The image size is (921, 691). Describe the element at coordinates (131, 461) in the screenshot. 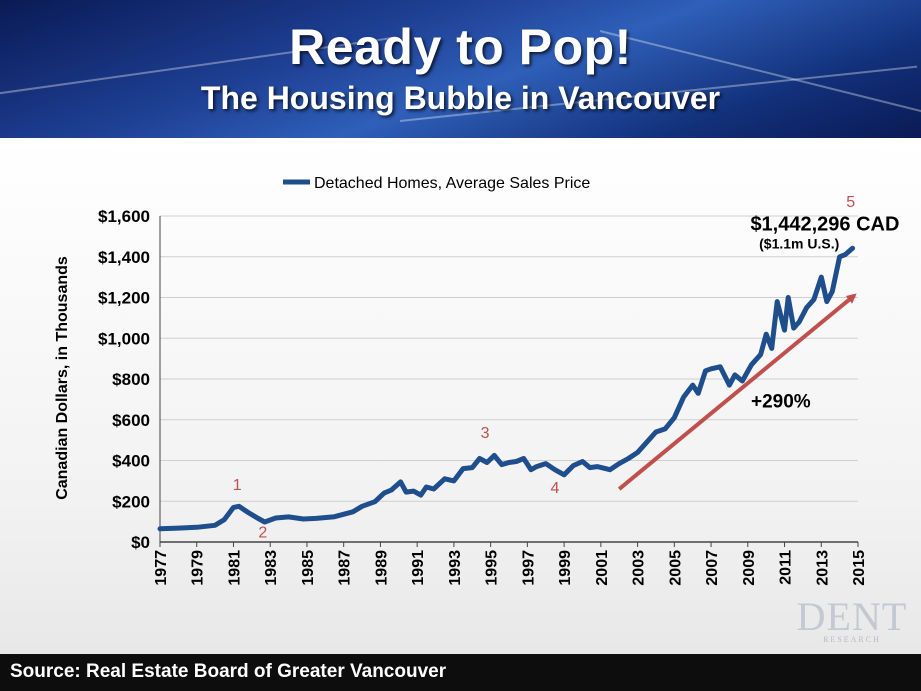

I see `y-tick-label: $400` at that location.